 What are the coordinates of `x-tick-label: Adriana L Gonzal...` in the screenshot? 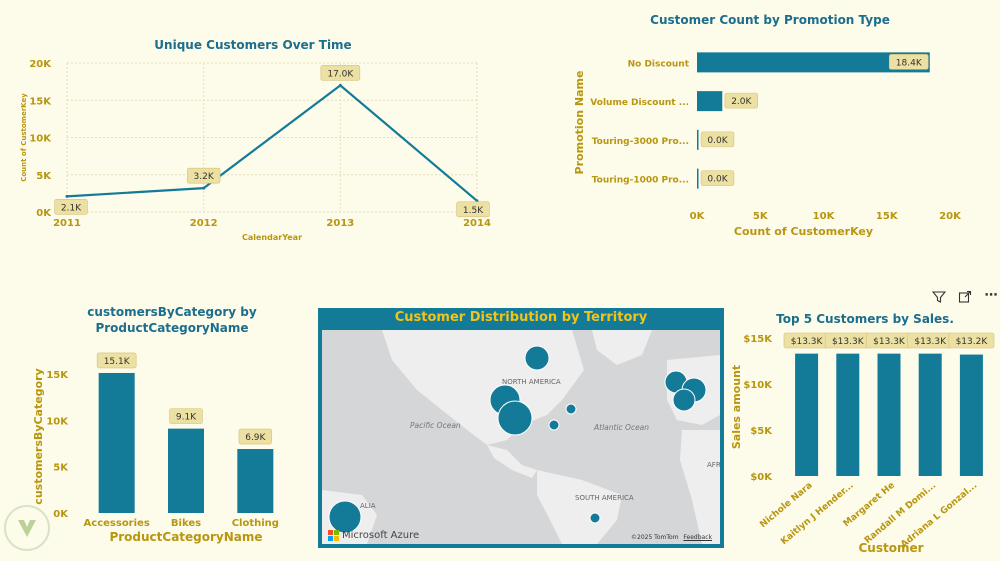 It's located at (939, 515).